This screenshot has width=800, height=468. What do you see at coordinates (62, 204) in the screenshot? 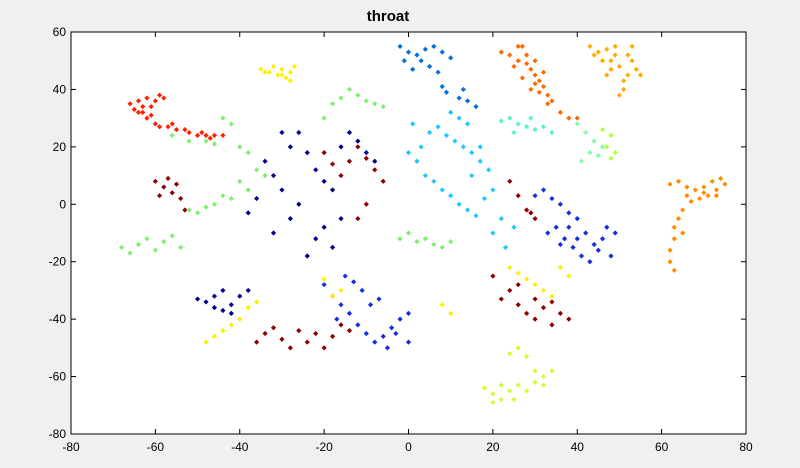
I see `y-tick-label: 0` at bounding box center [62, 204].